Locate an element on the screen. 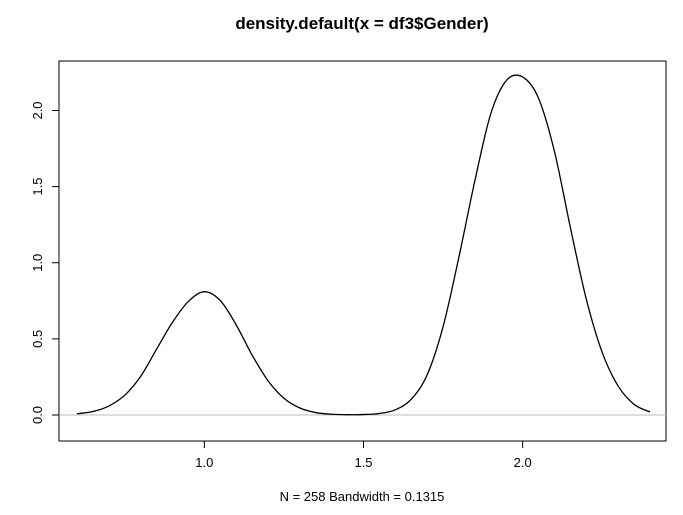  x-tick-label: 1.5 is located at coordinates (363, 462).